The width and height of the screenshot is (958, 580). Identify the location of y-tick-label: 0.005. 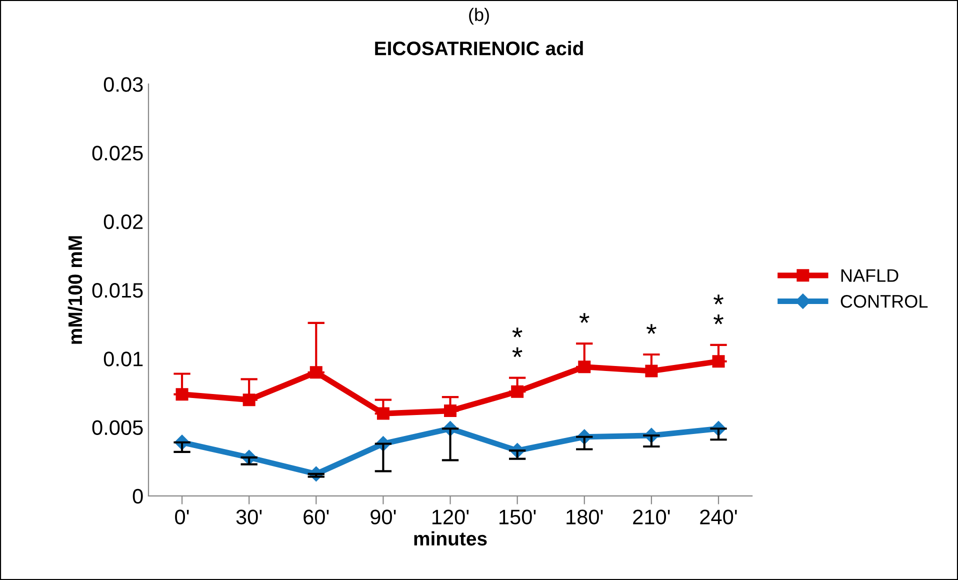
(117, 428).